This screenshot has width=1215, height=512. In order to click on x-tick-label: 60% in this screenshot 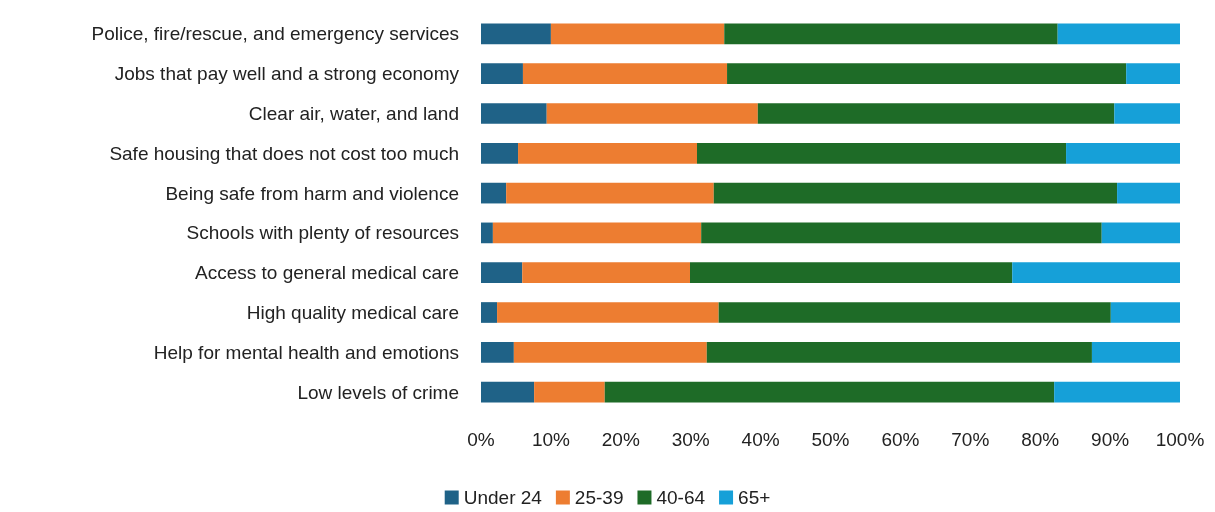, I will do `click(900, 439)`.